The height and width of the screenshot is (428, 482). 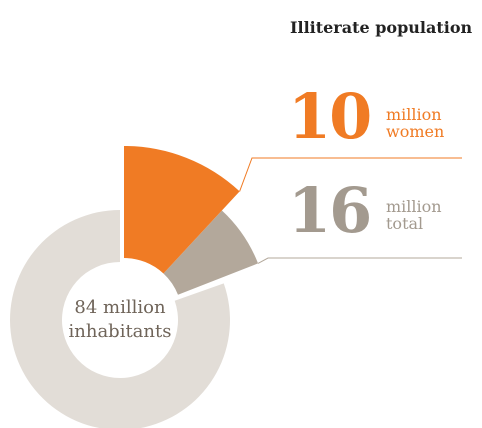 What do you see at coordinates (405, 223) in the screenshot?
I see `total-unit-line2: total` at bounding box center [405, 223].